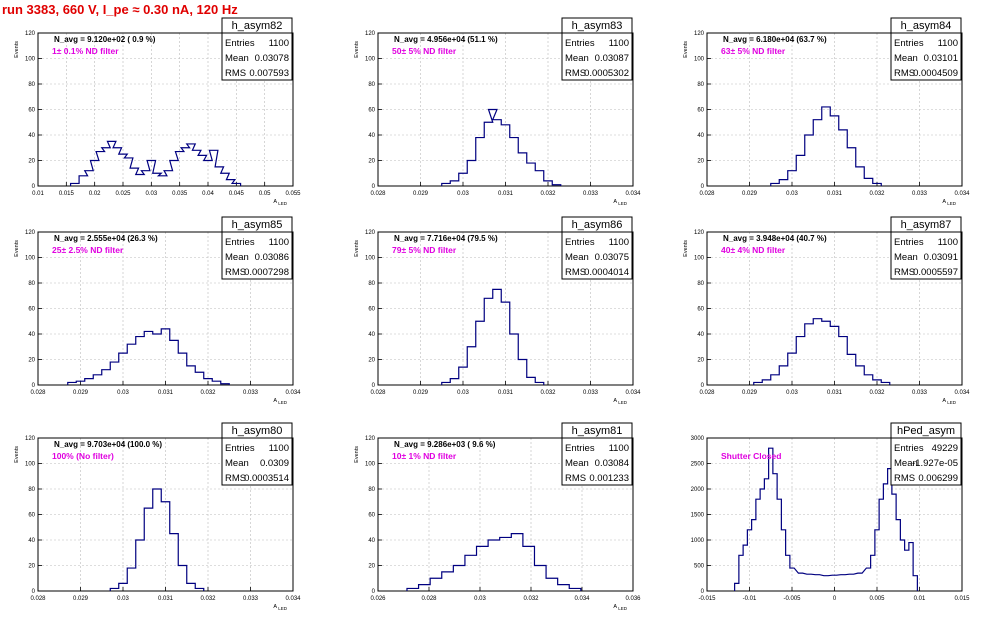  Describe the element at coordinates (606, 73) in the screenshot. I see `stats-value: 0.0005302` at that location.